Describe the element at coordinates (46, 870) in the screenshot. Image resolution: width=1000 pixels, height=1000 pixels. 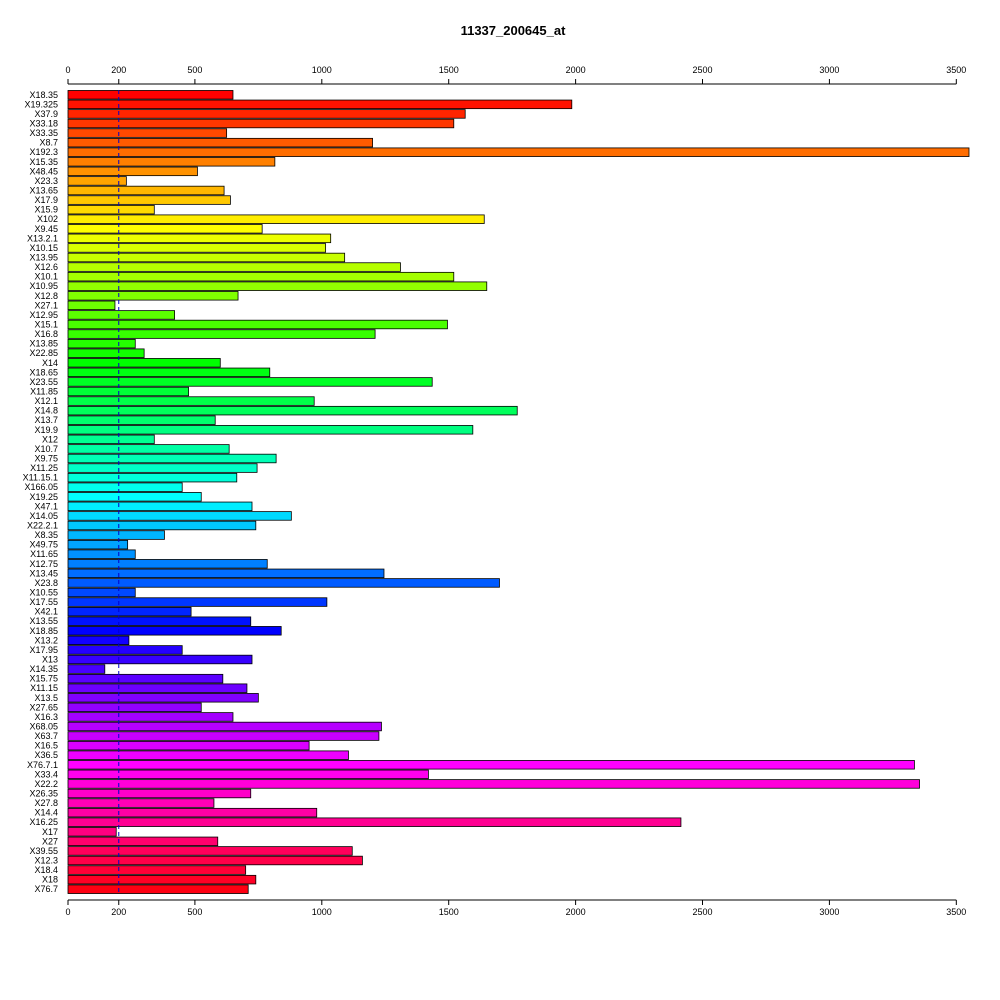
I see `category-label: X18.4` at that location.